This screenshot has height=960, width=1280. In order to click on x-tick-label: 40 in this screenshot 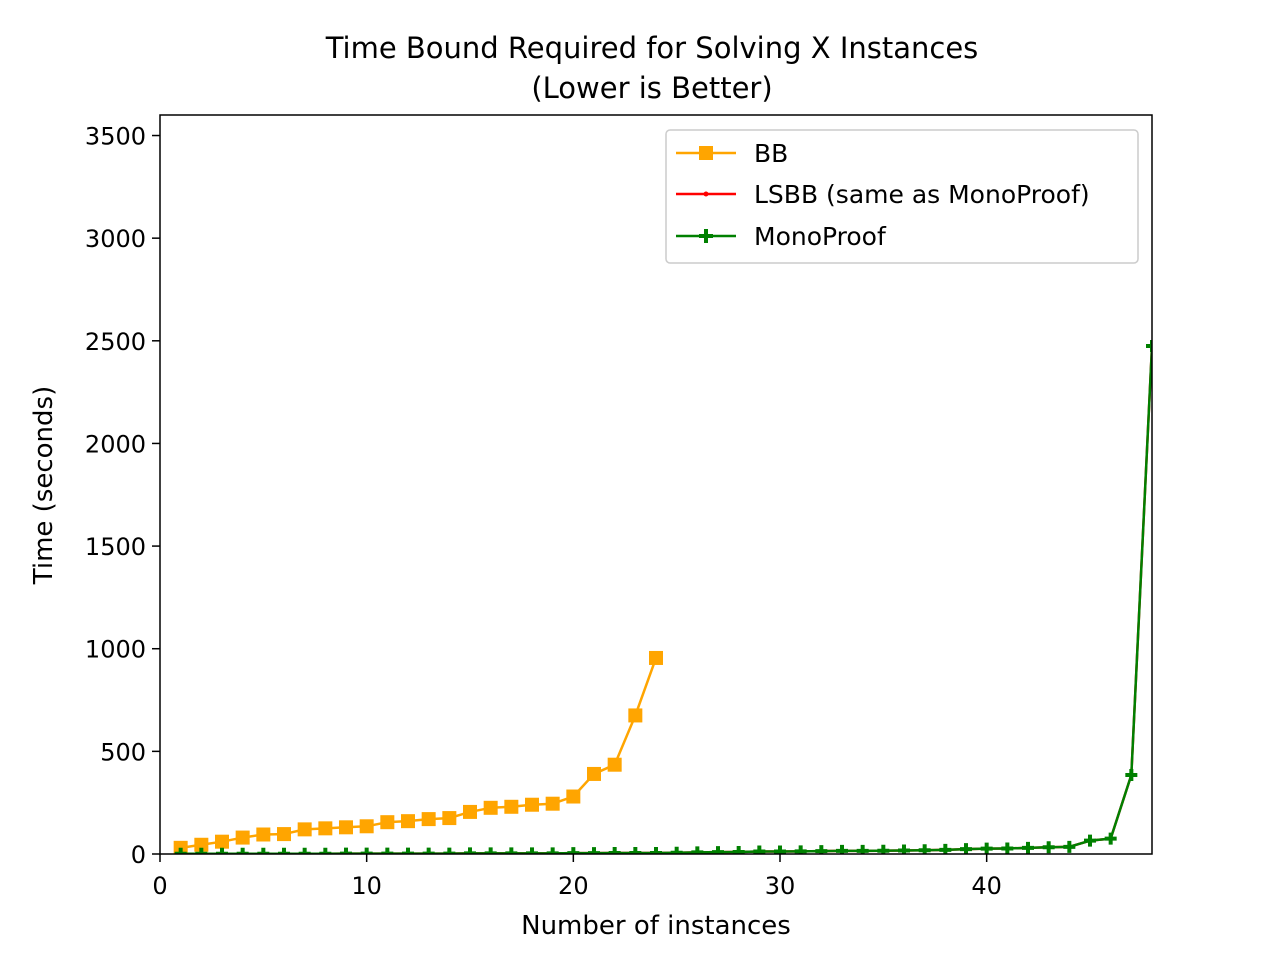, I will do `click(986, 886)`.